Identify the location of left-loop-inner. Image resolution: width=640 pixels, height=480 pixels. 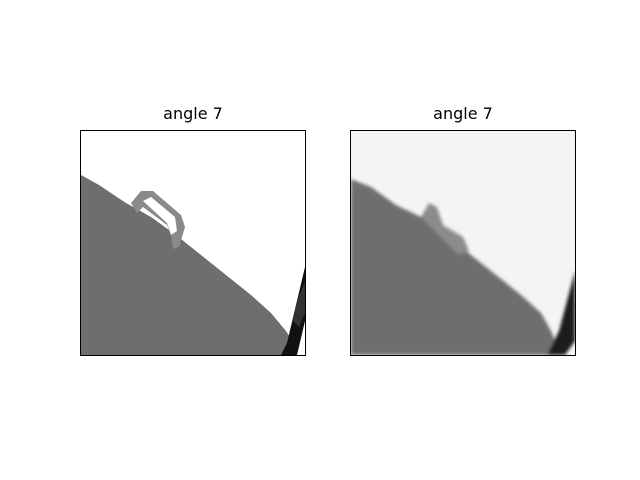
(160, 216).